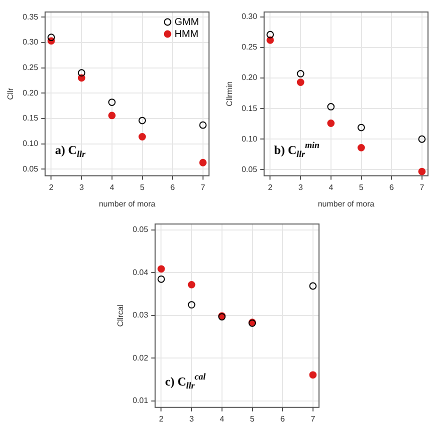 This screenshot has height=427, width=438. Describe the element at coordinates (121, 315) in the screenshot. I see `y-axis-title: Cllrcal` at that location.